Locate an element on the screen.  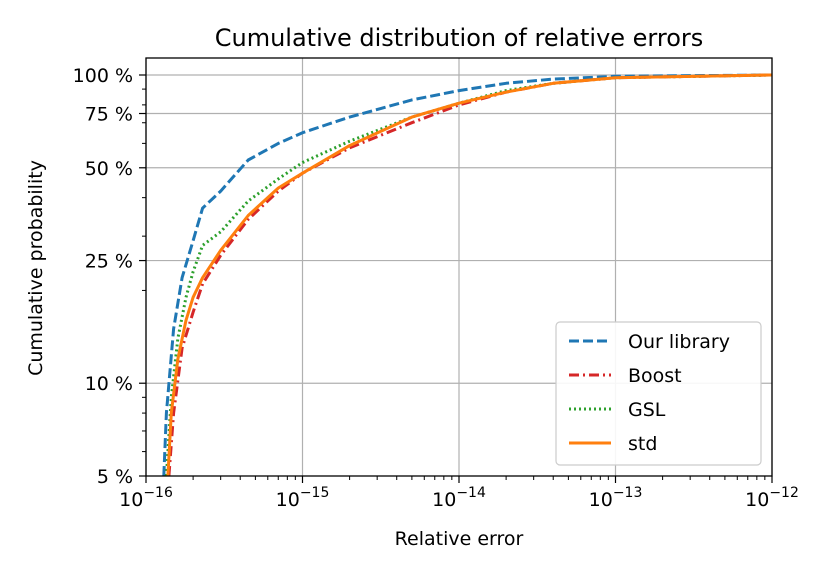
x-tick-label: 10−13 is located at coordinates (616, 498).